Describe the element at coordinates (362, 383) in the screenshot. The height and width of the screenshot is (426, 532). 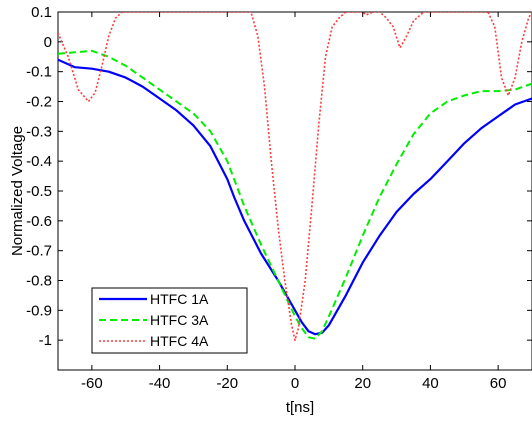
I see `x-tick-label: 20` at that location.